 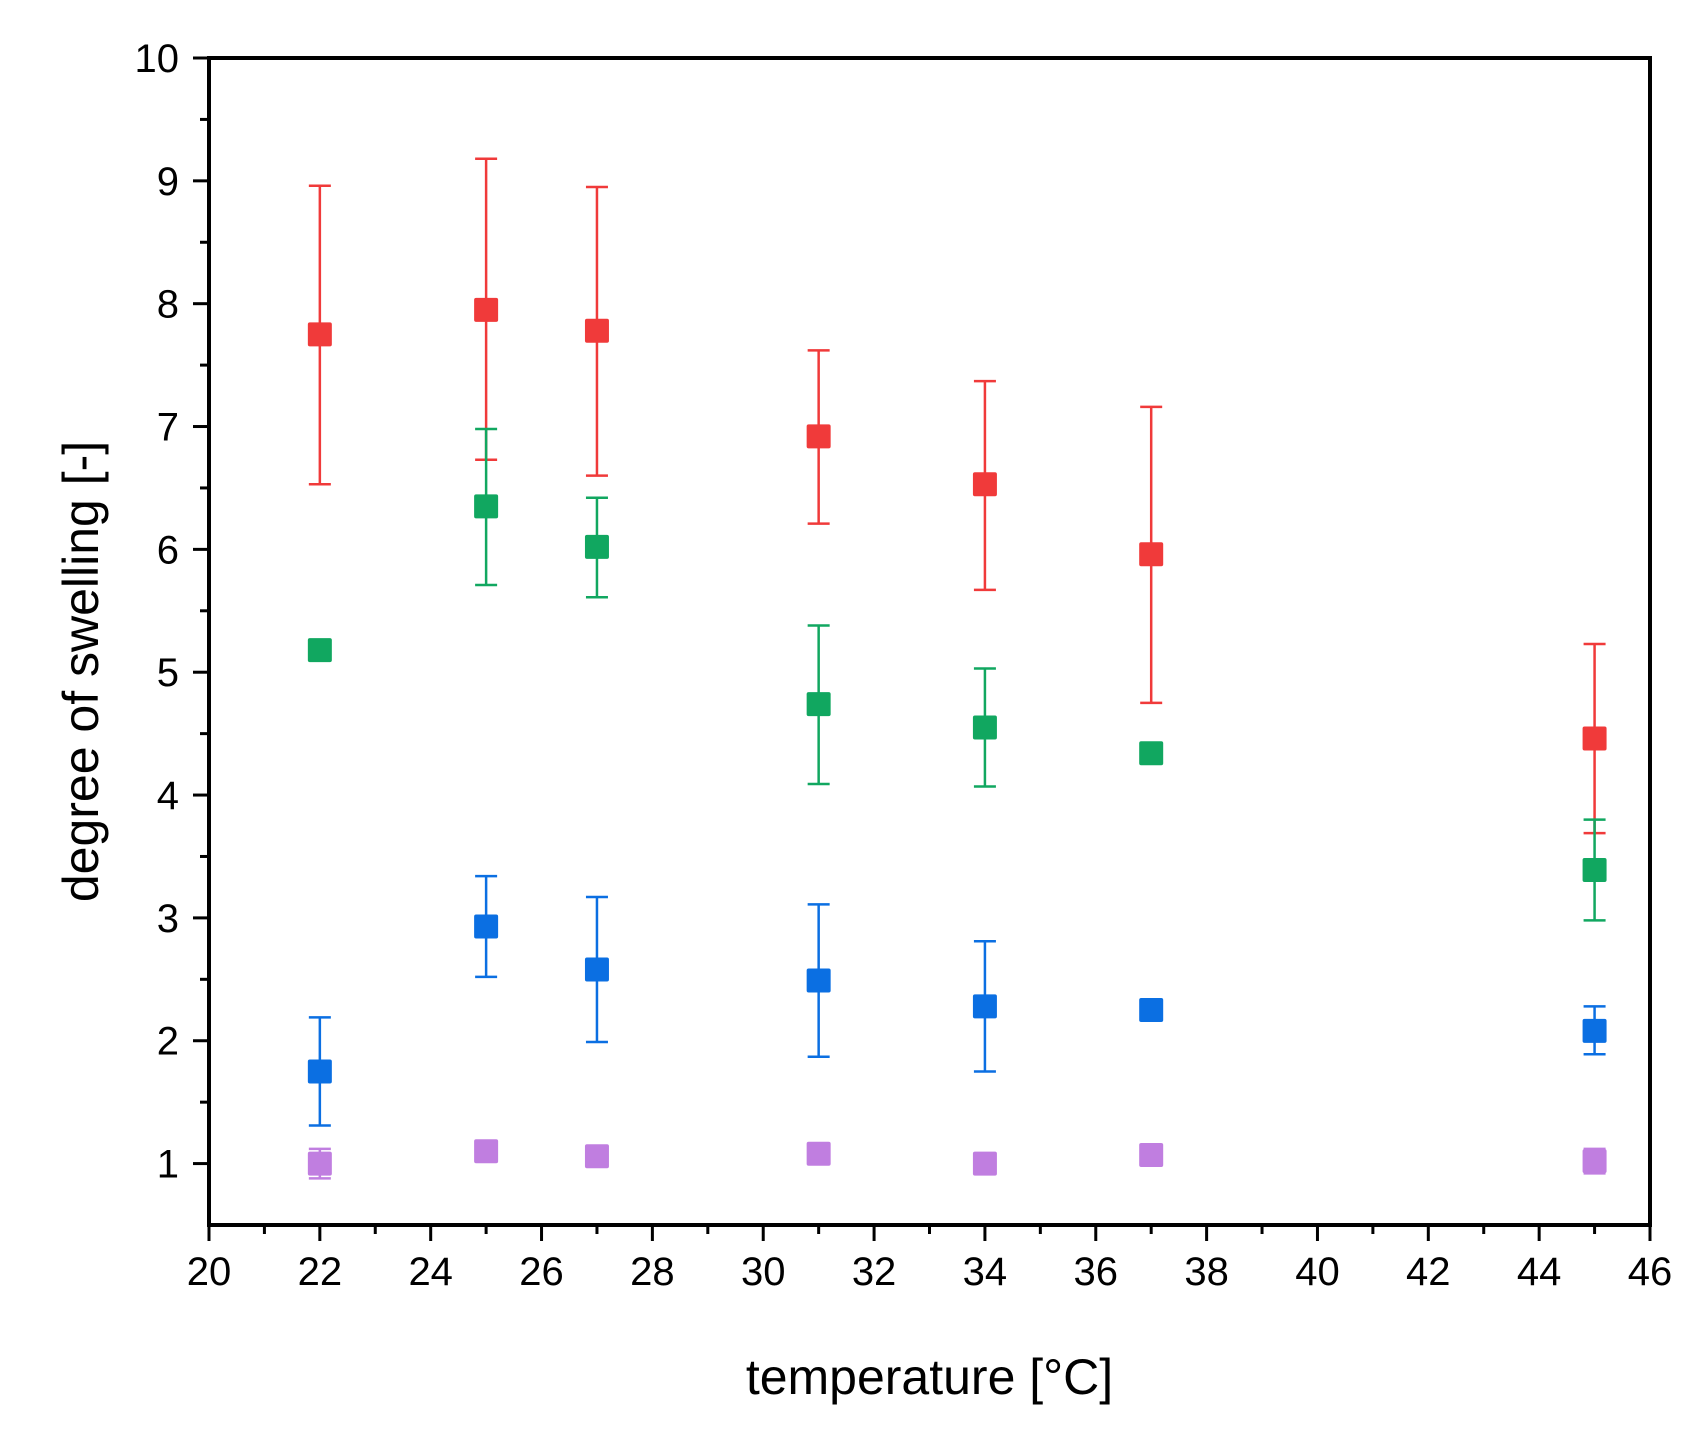 What do you see at coordinates (168, 428) in the screenshot?
I see `y-tick-label: 7` at bounding box center [168, 428].